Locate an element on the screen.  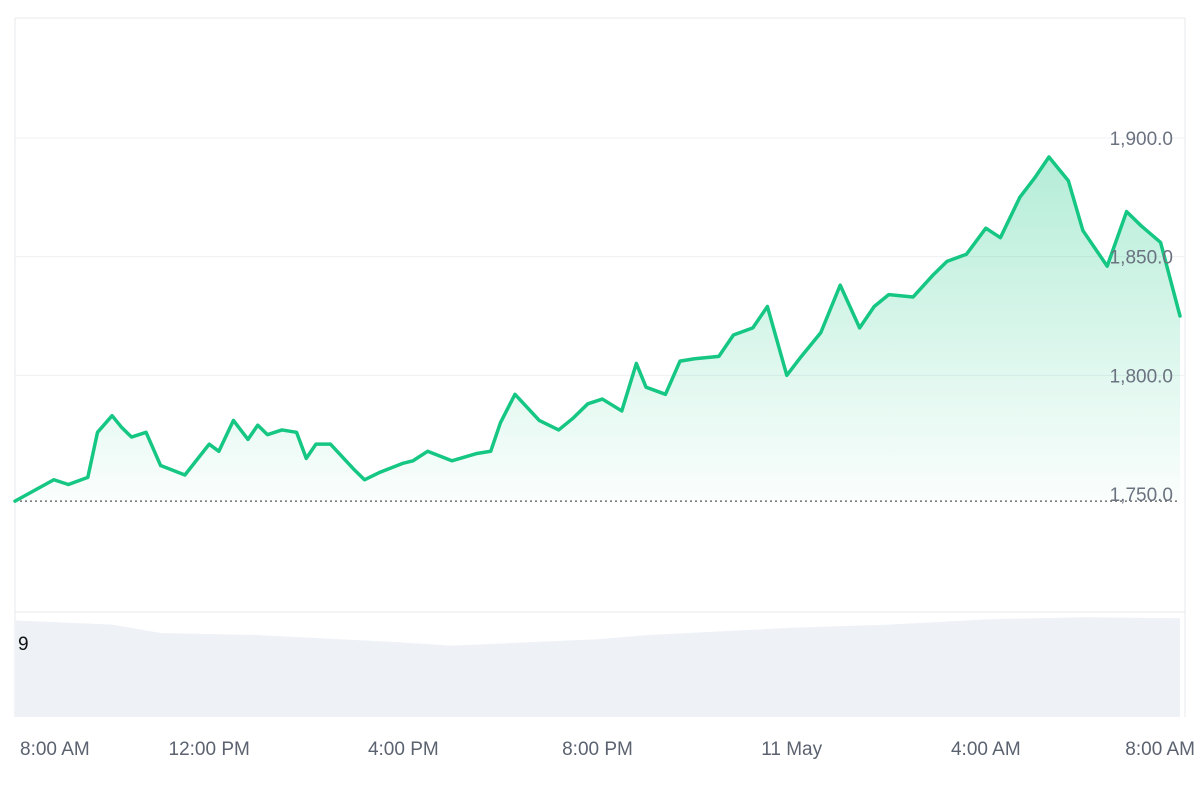
x-tick-label: 11 May is located at coordinates (791, 749).